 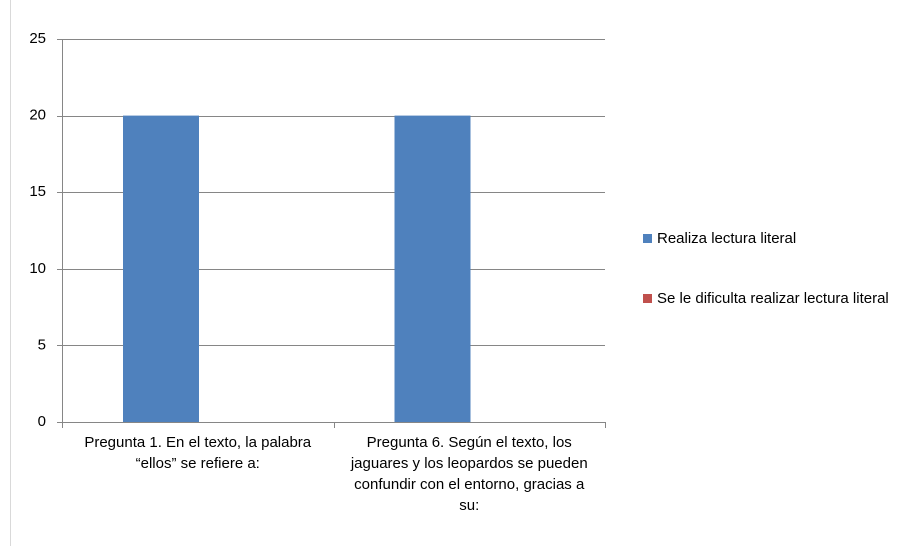 I want to click on legend-label: Realiza lectura literal, so click(x=727, y=238).